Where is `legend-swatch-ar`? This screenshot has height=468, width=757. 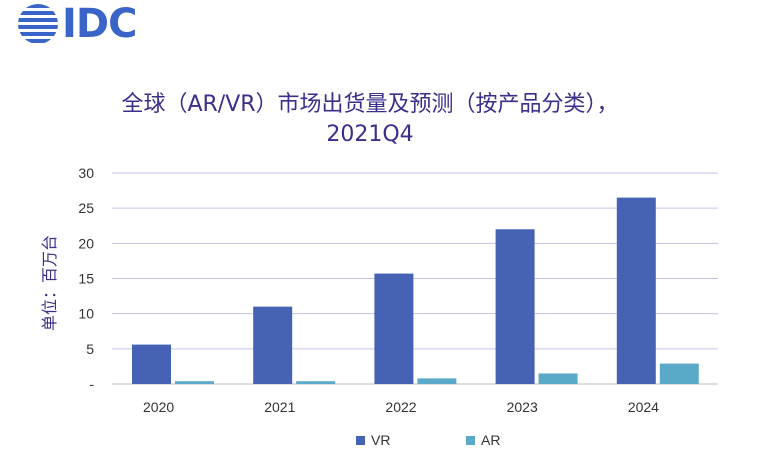
legend-swatch-ar is located at coordinates (470, 440).